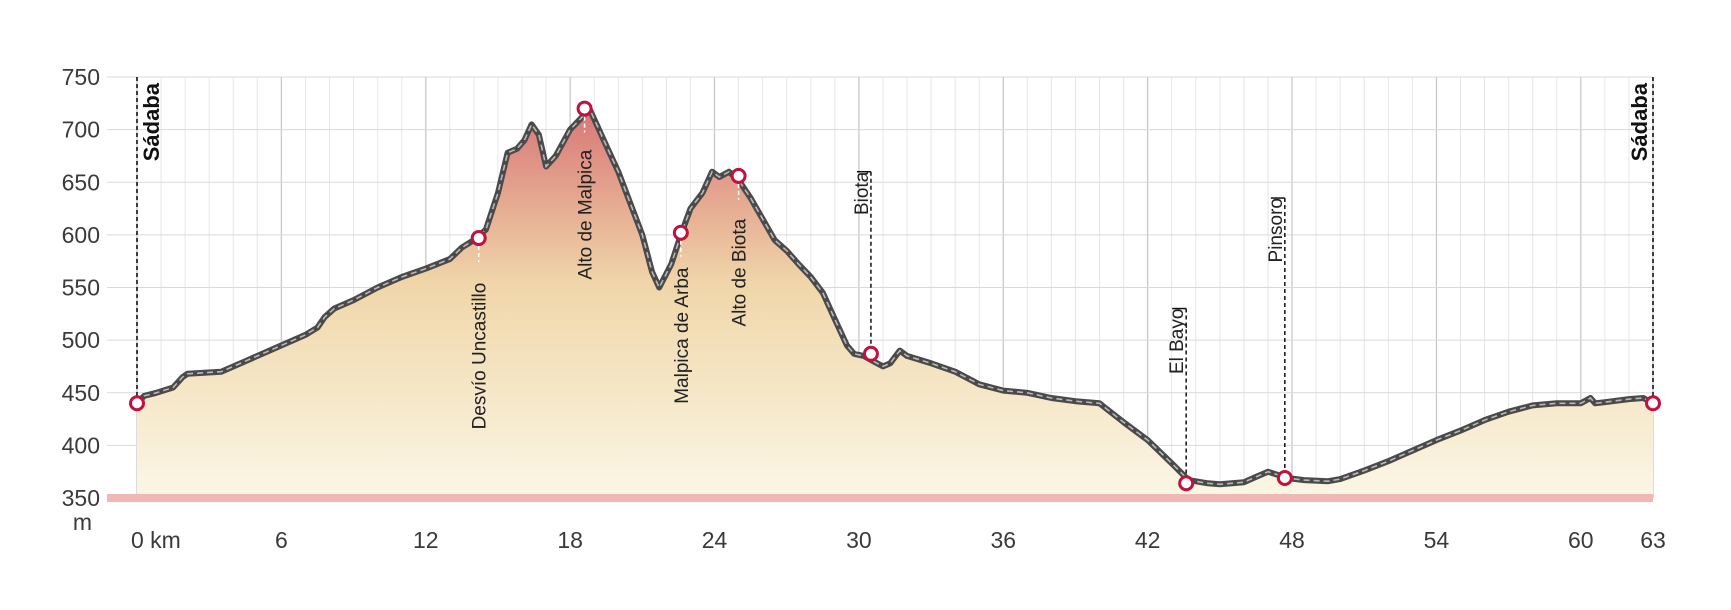 The image size is (1731, 610). What do you see at coordinates (1581, 540) in the screenshot?
I see `x-tick-label: 60` at bounding box center [1581, 540].